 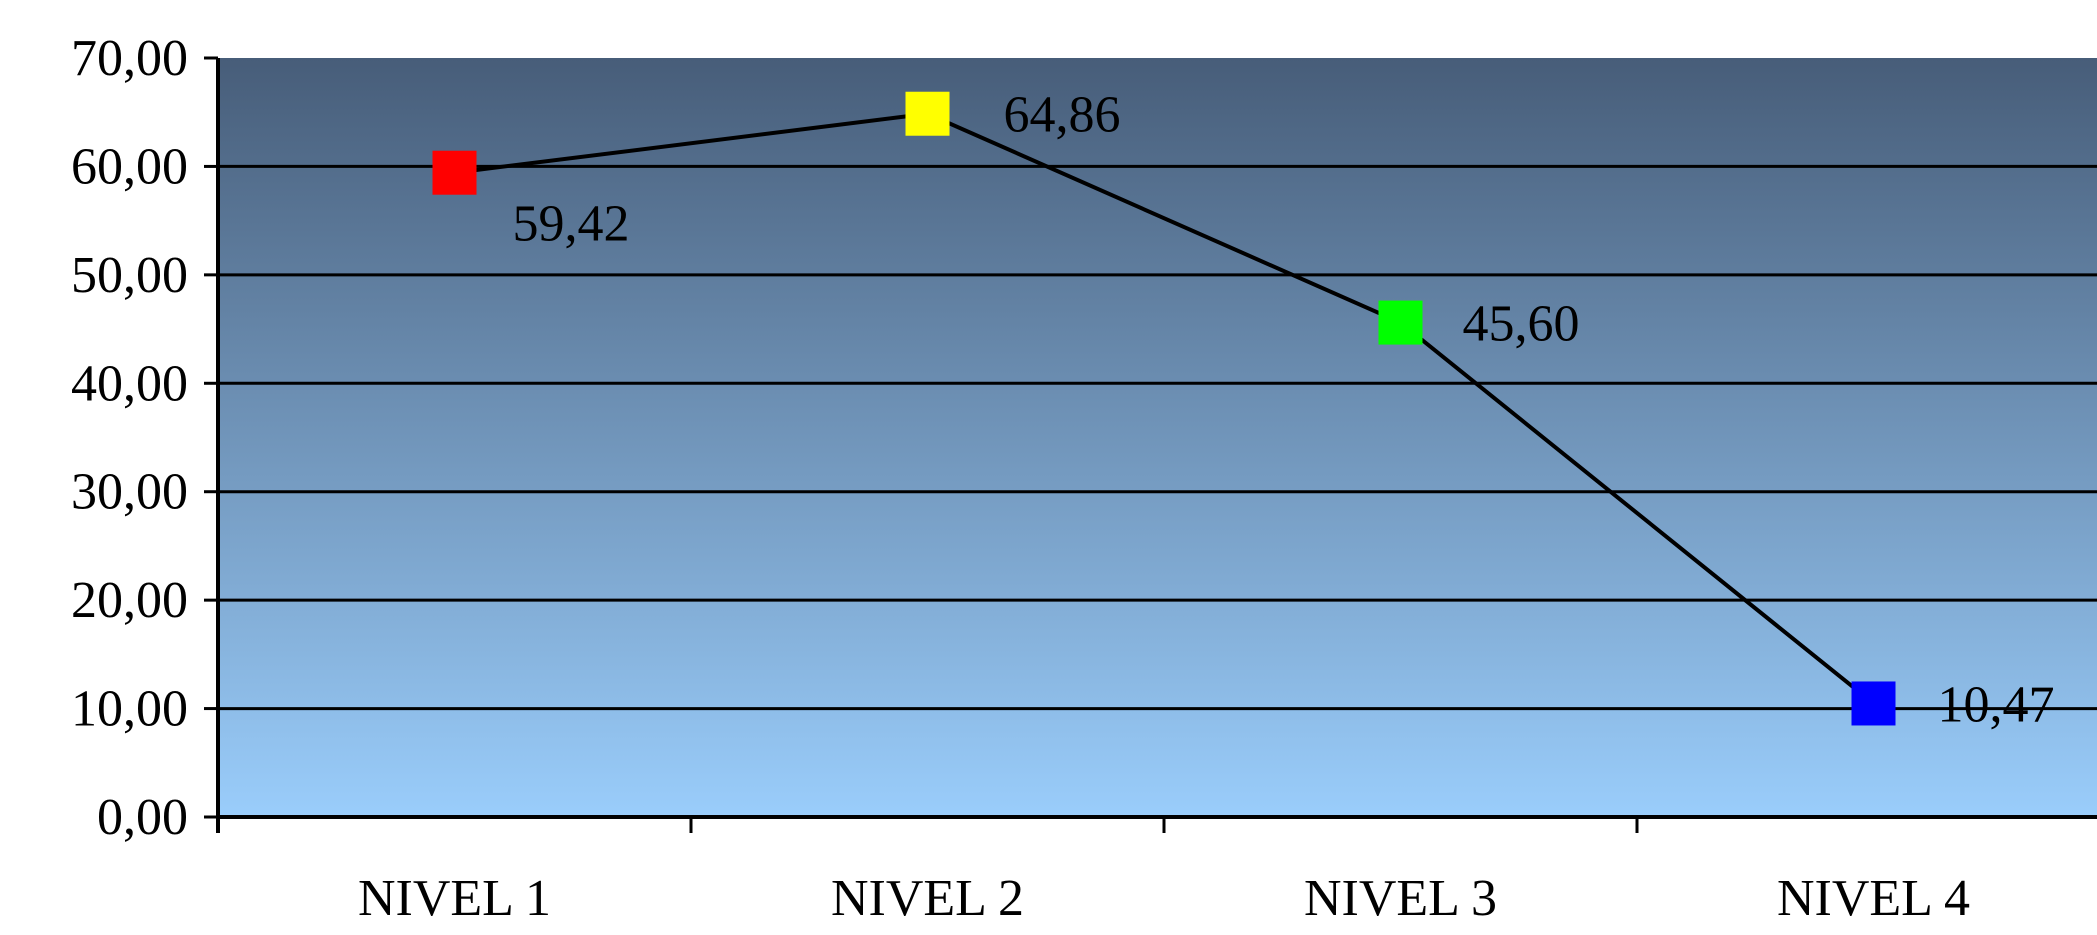 I want to click on x-tick-label: NIVEL 2, so click(x=927, y=898).